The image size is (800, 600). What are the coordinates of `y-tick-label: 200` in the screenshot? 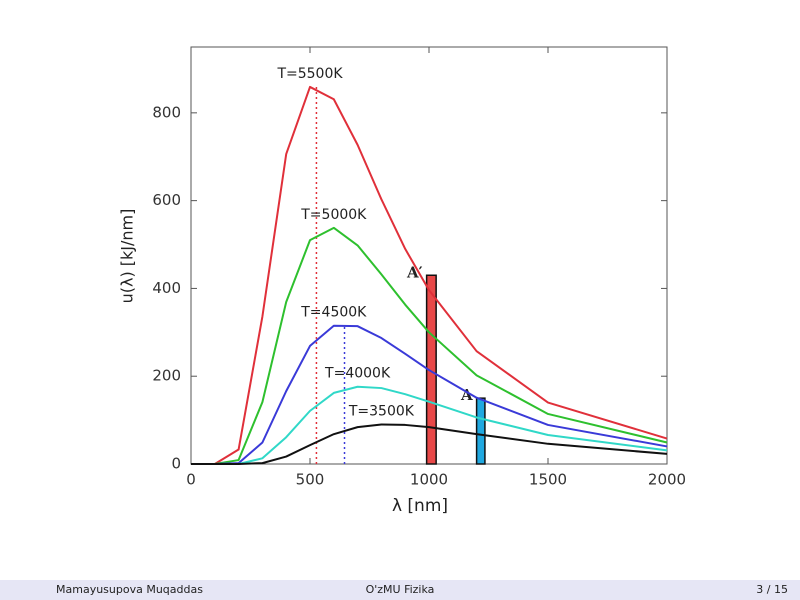 It's located at (166, 376).